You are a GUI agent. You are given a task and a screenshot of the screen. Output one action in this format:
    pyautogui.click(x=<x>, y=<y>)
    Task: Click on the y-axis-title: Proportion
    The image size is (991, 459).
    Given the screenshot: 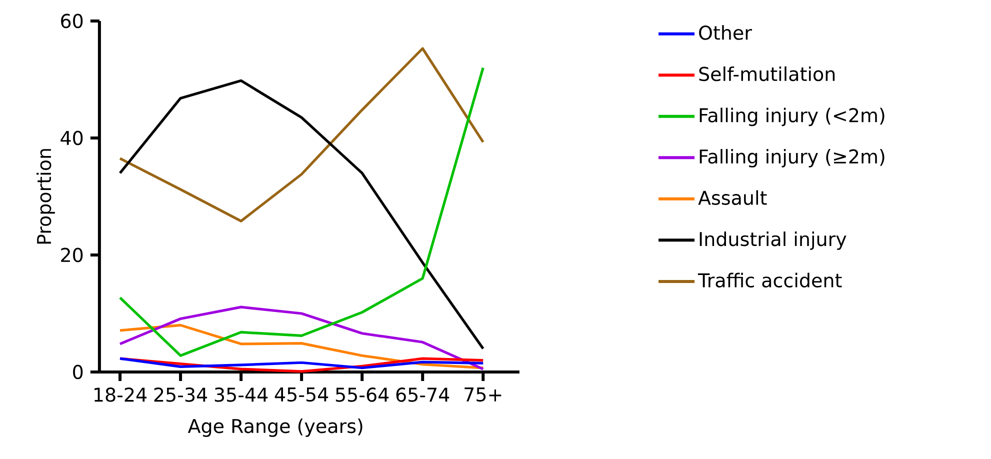 What is the action you would take?
    pyautogui.click(x=45, y=196)
    